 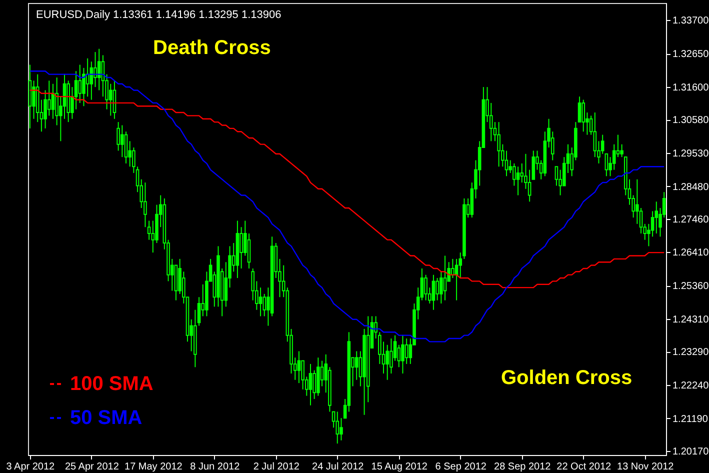 What do you see at coordinates (584, 467) in the screenshot?
I see `x-tick-label: 22 Oct 2012` at bounding box center [584, 467].